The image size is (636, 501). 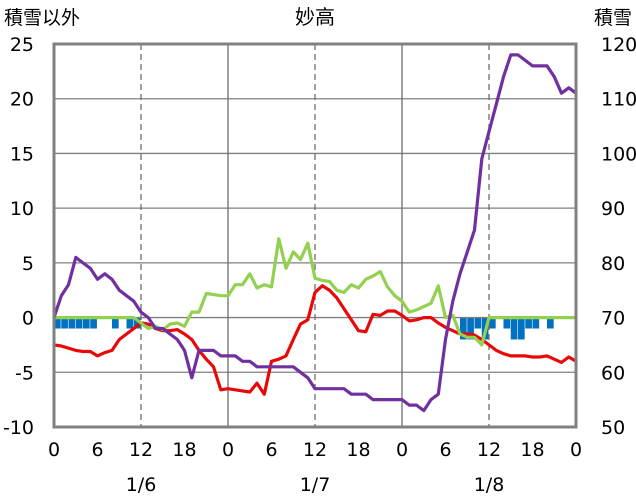 I want to click on date-label: 1/7, so click(x=315, y=485).